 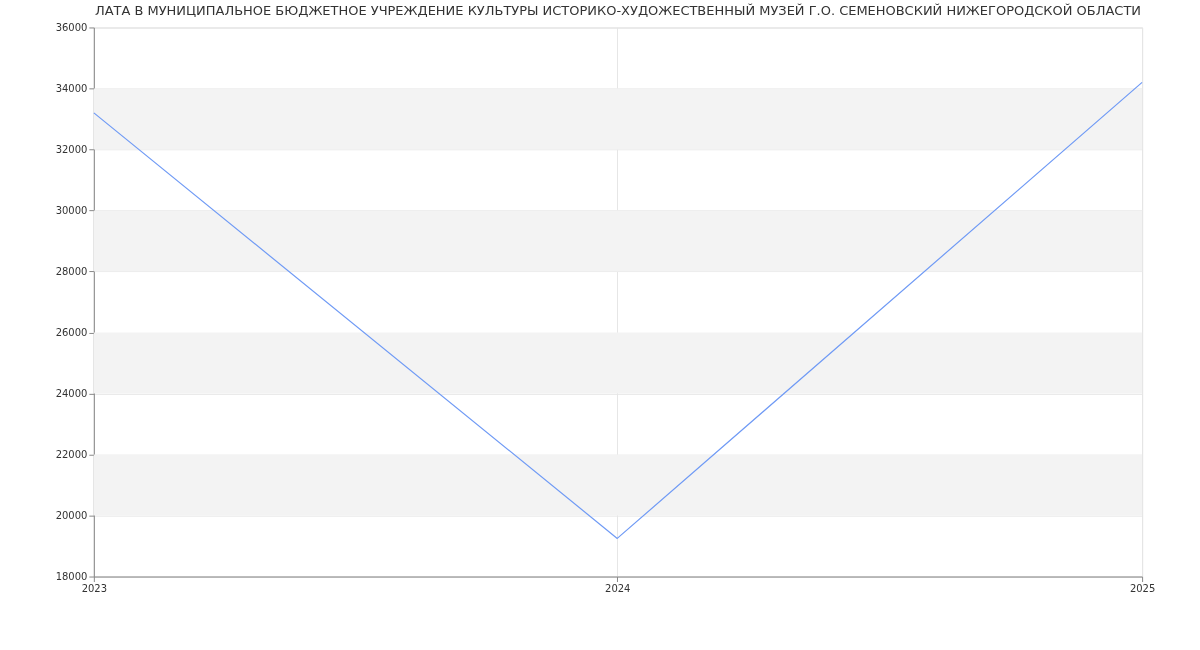 I want to click on y-tick-label: 30000, so click(x=71, y=210).